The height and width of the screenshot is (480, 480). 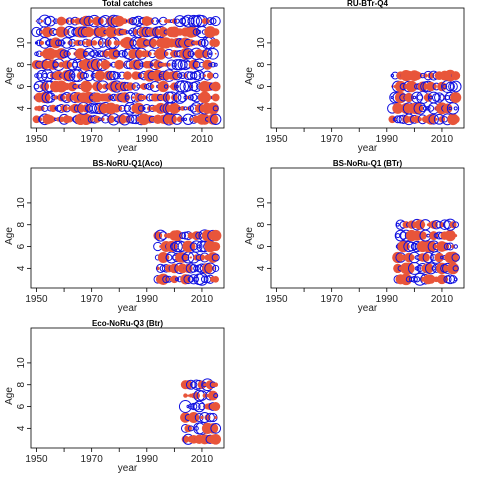 What do you see at coordinates (368, 163) in the screenshot?
I see `panel-title: BS-NoRu-Q1 (BTr)` at bounding box center [368, 163].